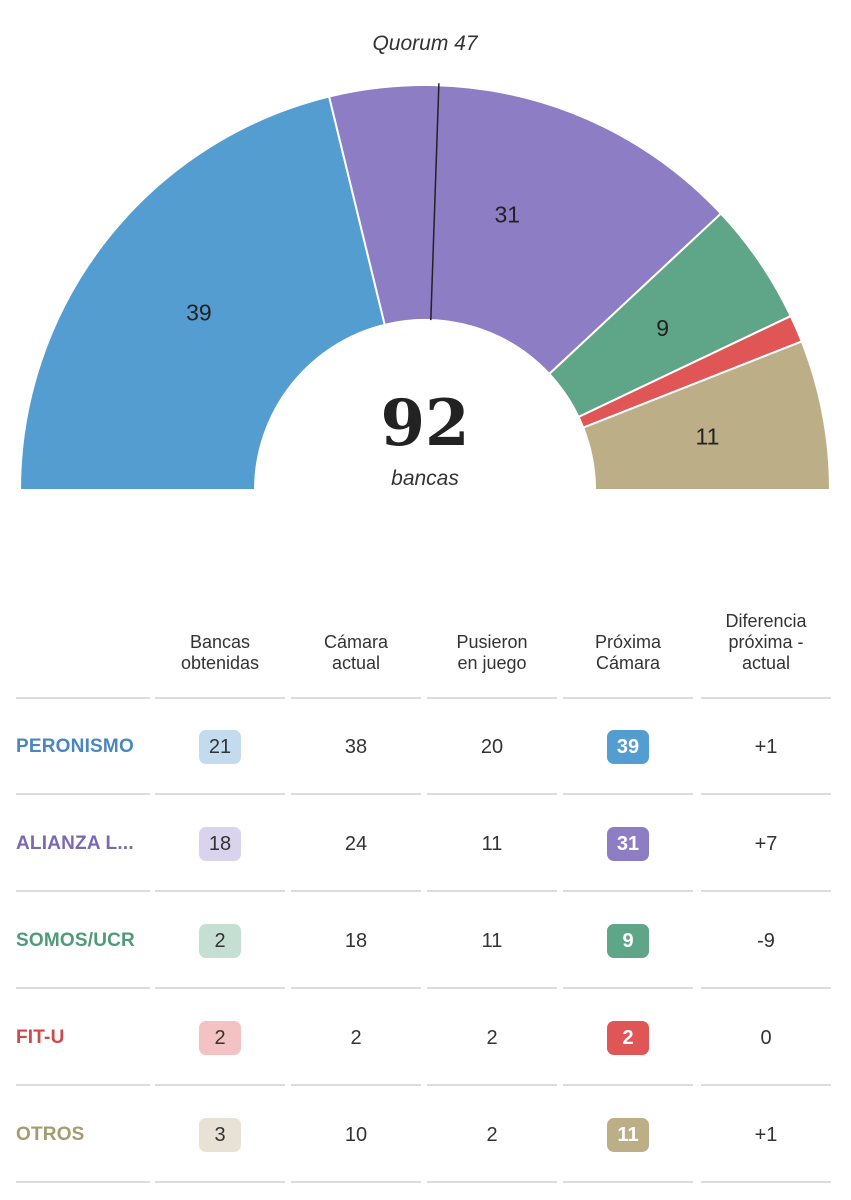 Image resolution: width=851 pixels, height=1200 pixels. I want to click on proxima-camara-badge: 9, so click(628, 941).